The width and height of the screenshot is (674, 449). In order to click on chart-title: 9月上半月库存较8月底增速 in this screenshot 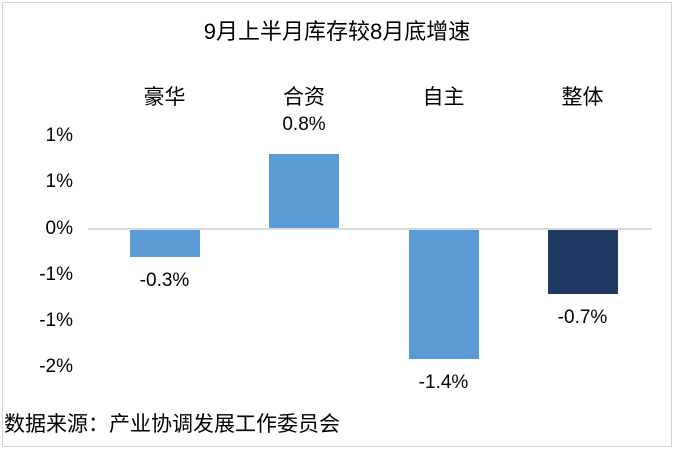, I will do `click(337, 31)`.